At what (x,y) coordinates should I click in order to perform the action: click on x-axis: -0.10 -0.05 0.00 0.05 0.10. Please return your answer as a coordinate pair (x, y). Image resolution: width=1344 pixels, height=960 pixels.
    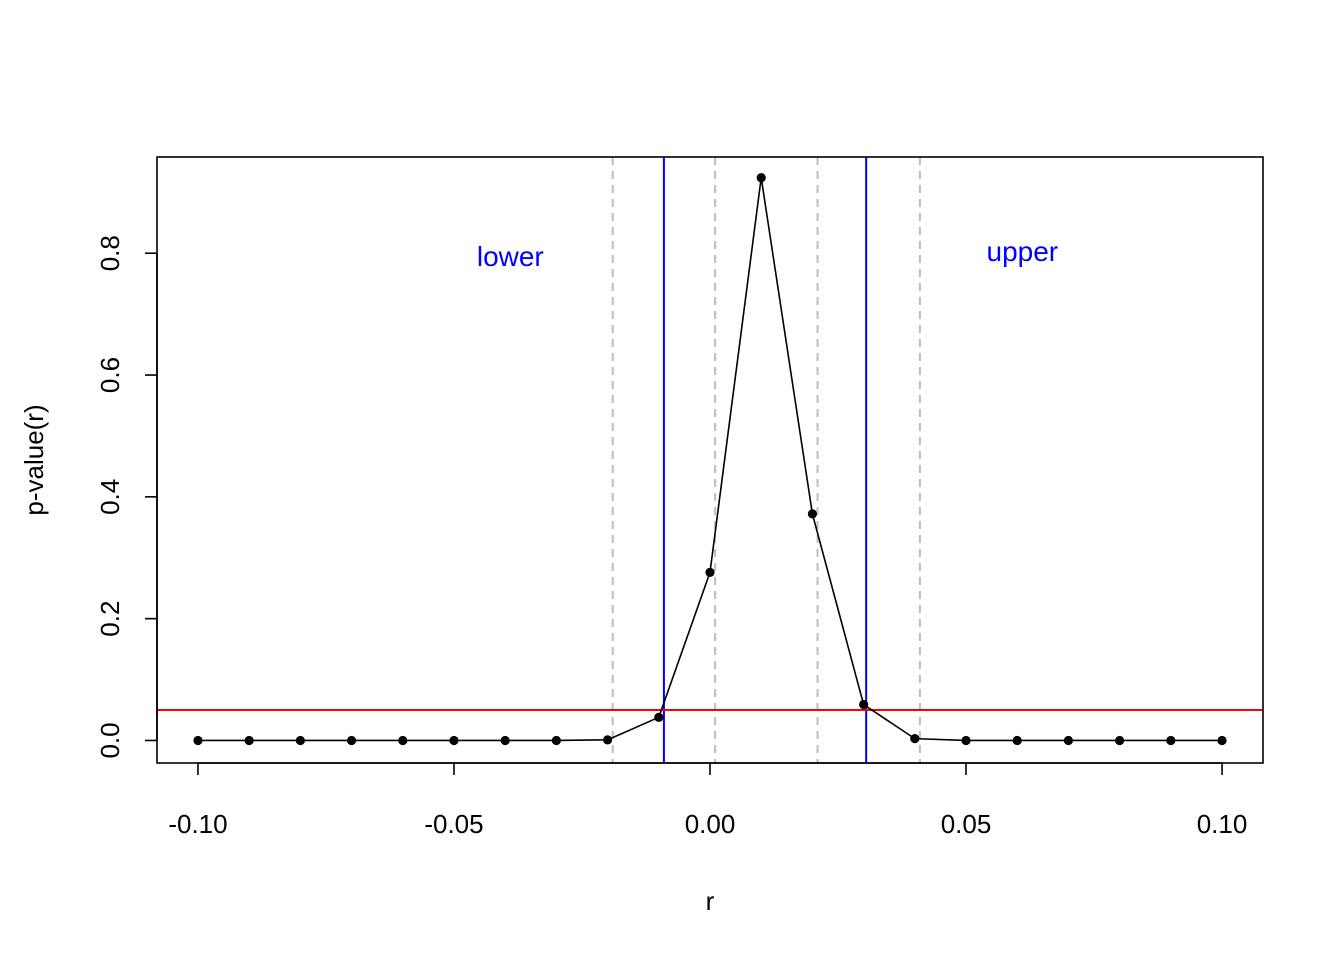
    Looking at the image, I should click on (708, 800).